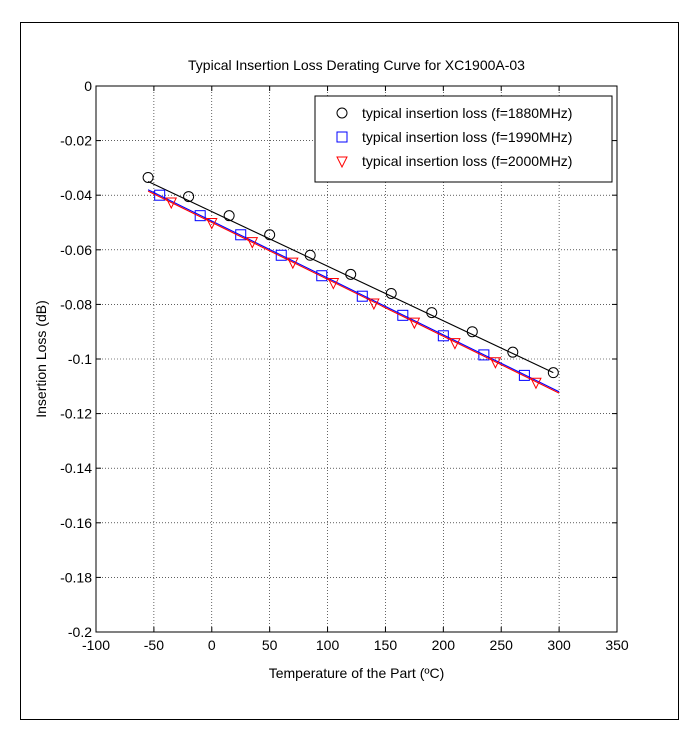 This screenshot has height=740, width=699. Describe the element at coordinates (76, 304) in the screenshot. I see `y-tick-label: -0.08` at that location.